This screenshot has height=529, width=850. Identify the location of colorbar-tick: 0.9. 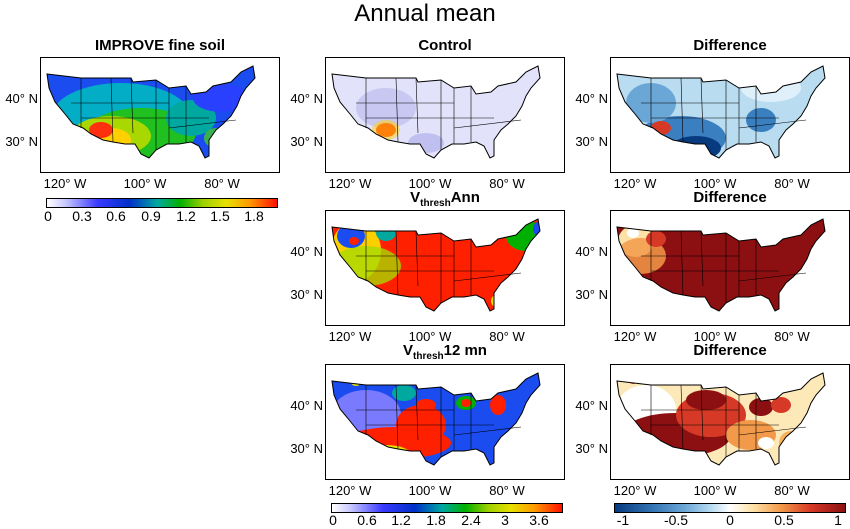
(151, 216).